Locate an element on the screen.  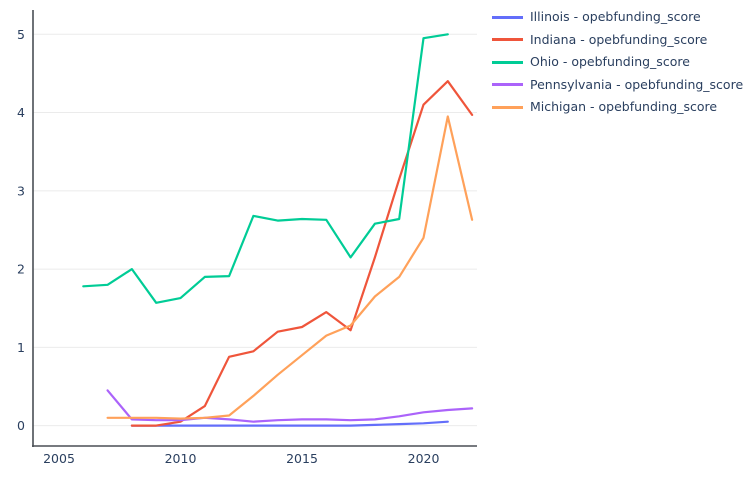
x-tick-label: 2020 is located at coordinates (424, 458).